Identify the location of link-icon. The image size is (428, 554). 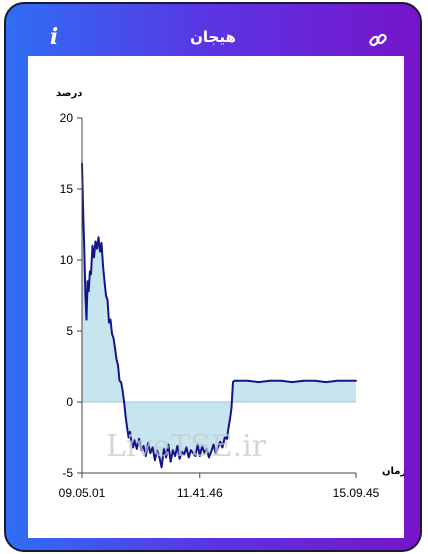
(378, 40).